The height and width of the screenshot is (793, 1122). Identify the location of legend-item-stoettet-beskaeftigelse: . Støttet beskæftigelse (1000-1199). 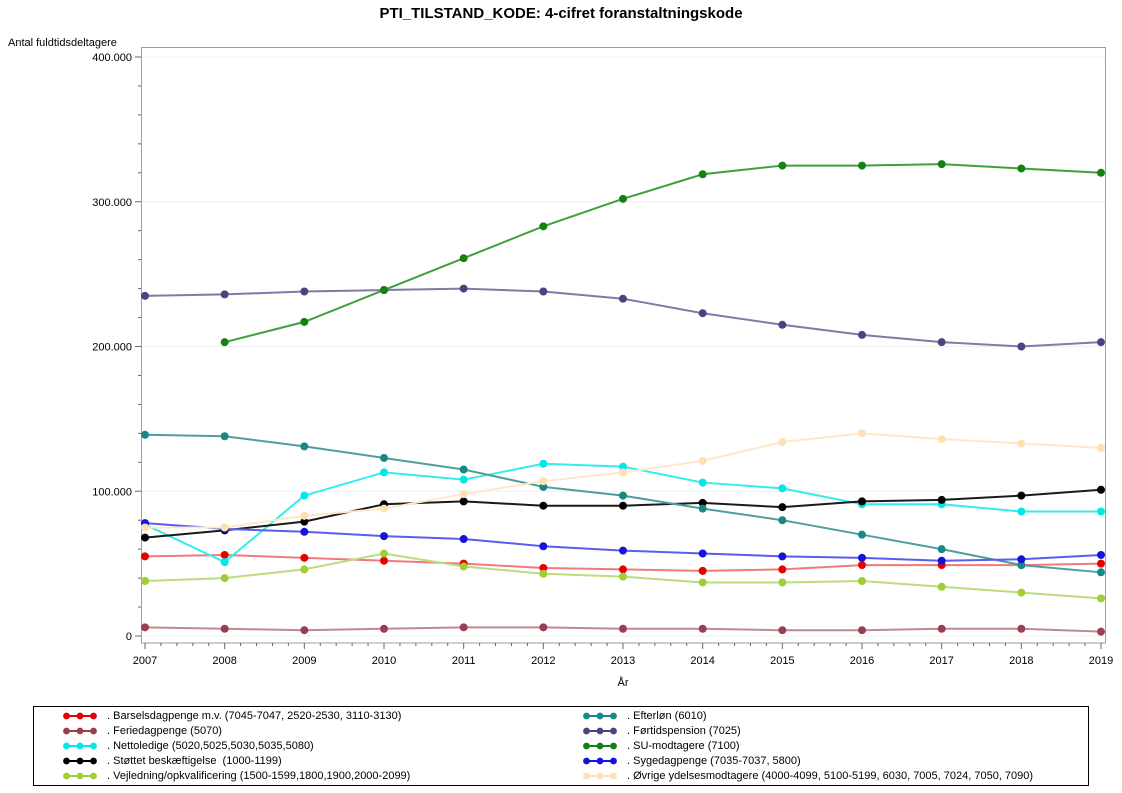
(236, 761).